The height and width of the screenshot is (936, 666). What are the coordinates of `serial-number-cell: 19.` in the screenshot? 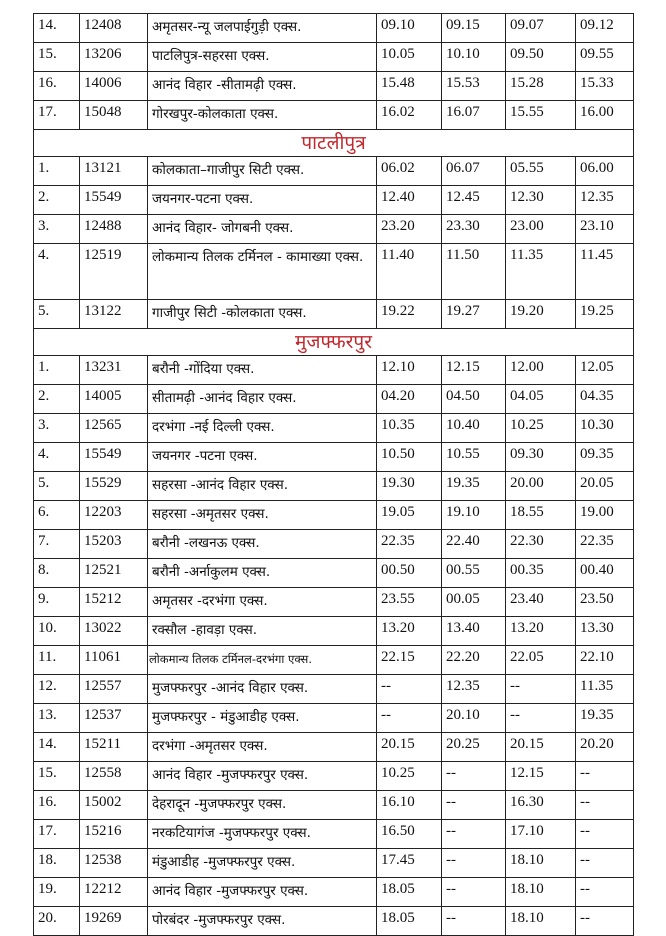 It's located at (56, 892).